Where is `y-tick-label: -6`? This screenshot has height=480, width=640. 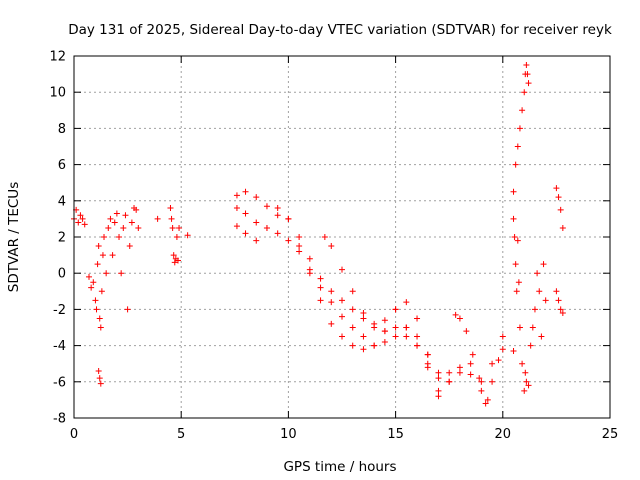
y-tick-label: -6 is located at coordinates (59, 382).